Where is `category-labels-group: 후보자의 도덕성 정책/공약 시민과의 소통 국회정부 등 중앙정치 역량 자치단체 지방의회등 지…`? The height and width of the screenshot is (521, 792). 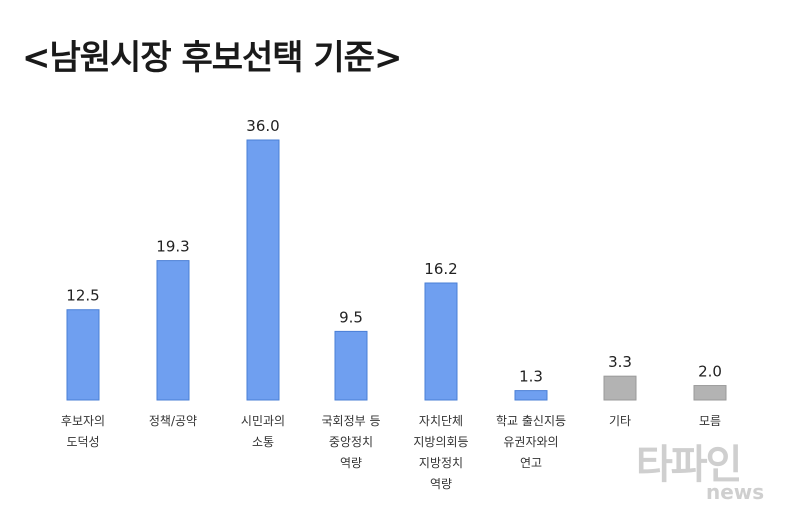 category-labels-group: 후보자의 도덕성 정책/공약 시민과의 소통 국회정부 등 중앙정치 역량 자치단체 지방의회등 지… is located at coordinates (391, 452).